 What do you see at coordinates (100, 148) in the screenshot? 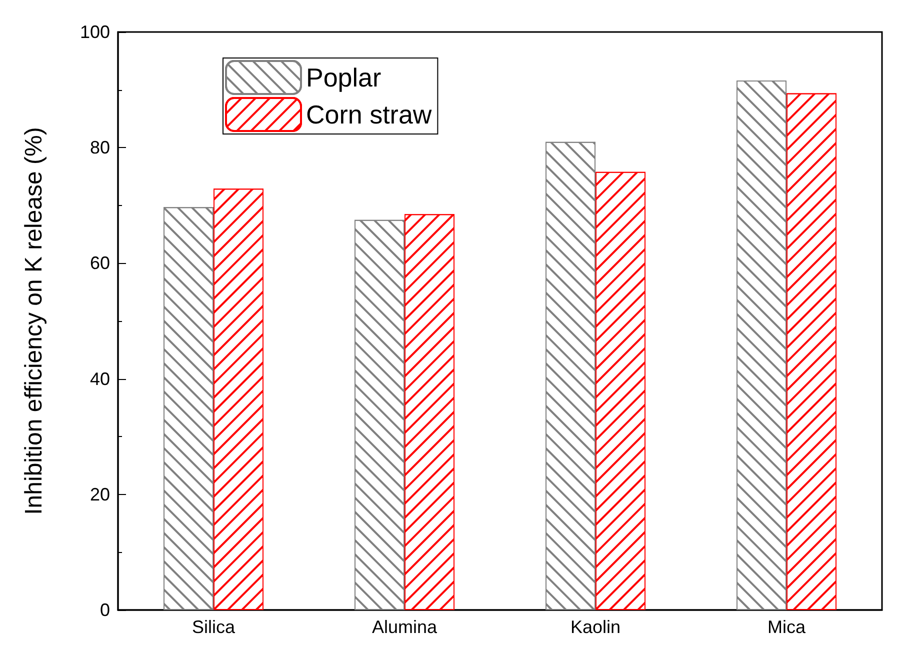
I see `y-tick-label: 80` at bounding box center [100, 148].